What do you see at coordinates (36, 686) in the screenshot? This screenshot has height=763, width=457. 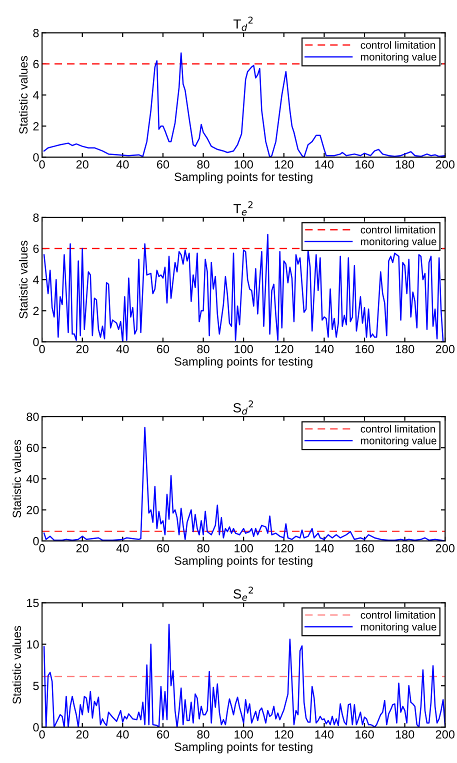 I see `y-tick-label: 5` at bounding box center [36, 686].